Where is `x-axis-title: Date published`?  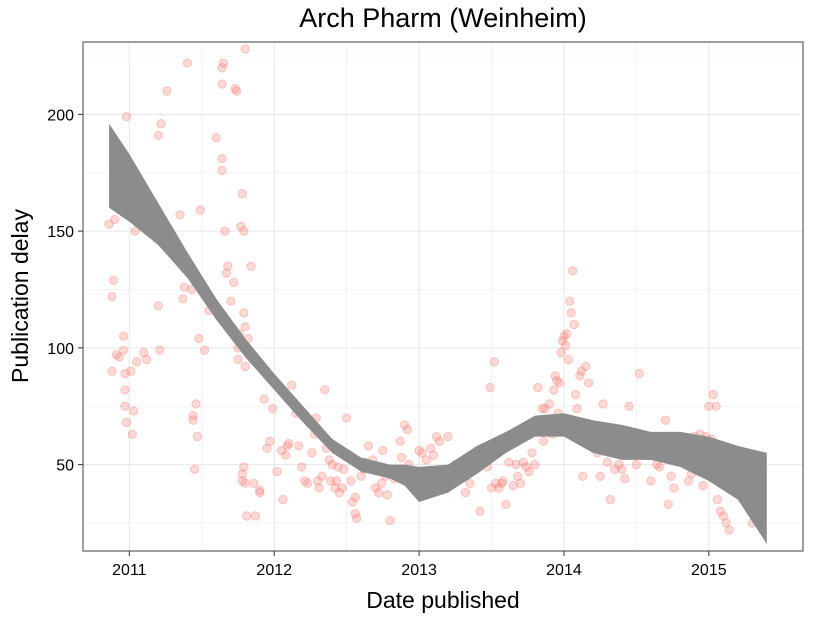 x-axis-title: Date published is located at coordinates (442, 600).